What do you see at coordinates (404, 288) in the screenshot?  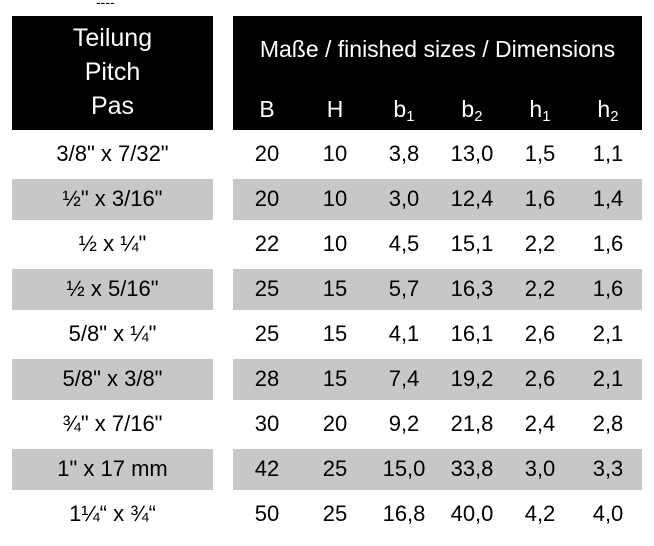 I see `value-cell: 5,7` at bounding box center [404, 288].